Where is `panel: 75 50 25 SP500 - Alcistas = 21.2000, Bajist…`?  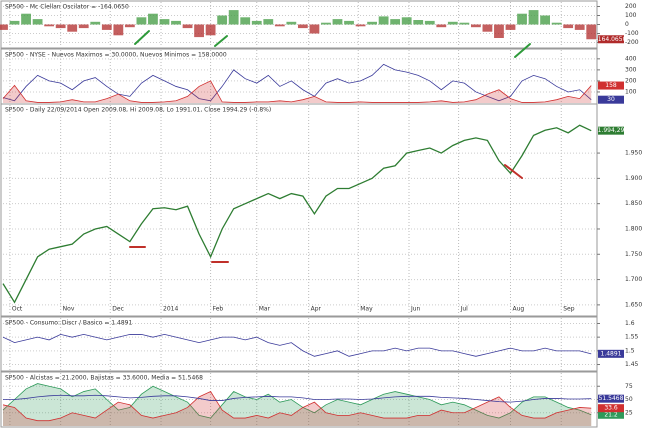 panel: 75 50 25 SP500 - Alcistas = 21.2000, Bajist… is located at coordinates (316, 399).